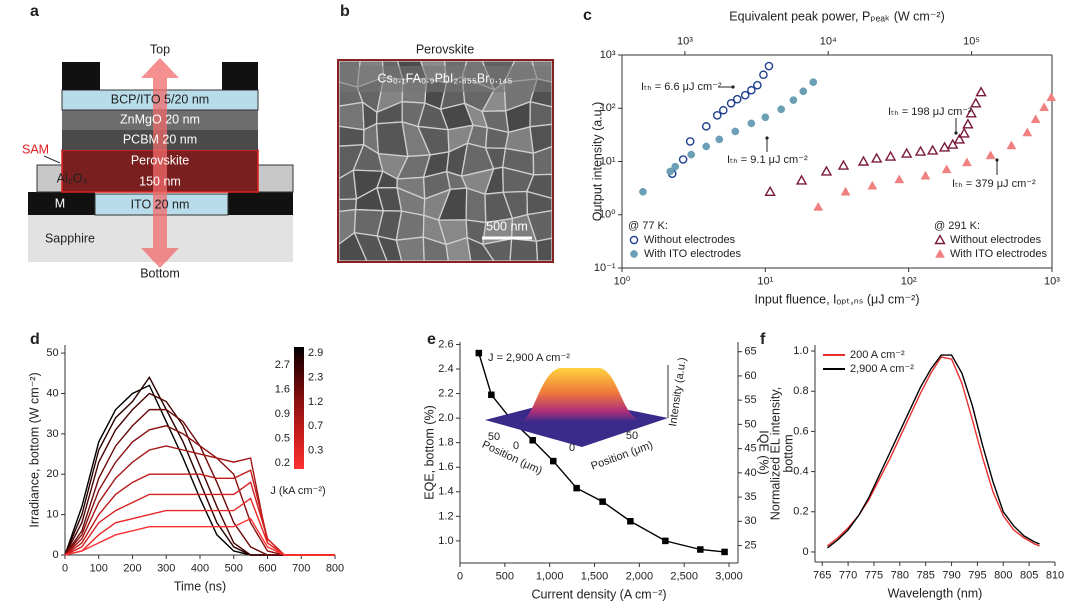 Image resolution: width=1080 pixels, height=609 pixels. What do you see at coordinates (621, 456) in the screenshot?
I see `inset-y-label: Position (μm)` at bounding box center [621, 456].